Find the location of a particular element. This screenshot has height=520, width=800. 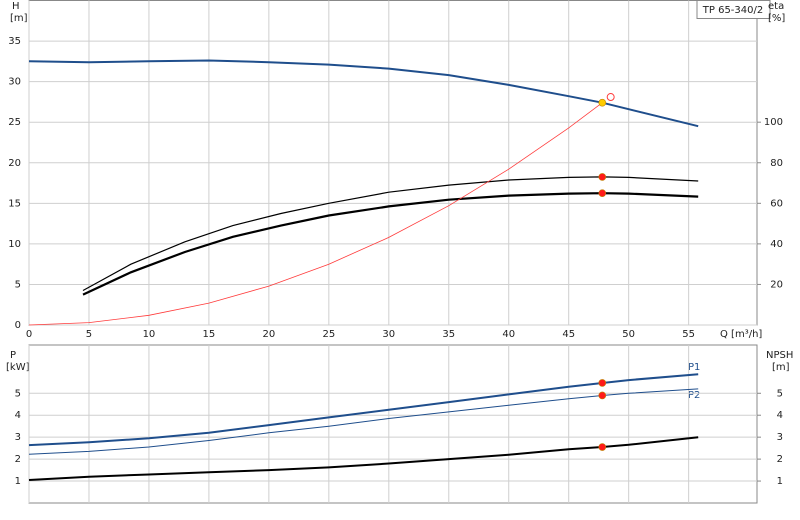

x-tick-label: 45 is located at coordinates (568, 334).